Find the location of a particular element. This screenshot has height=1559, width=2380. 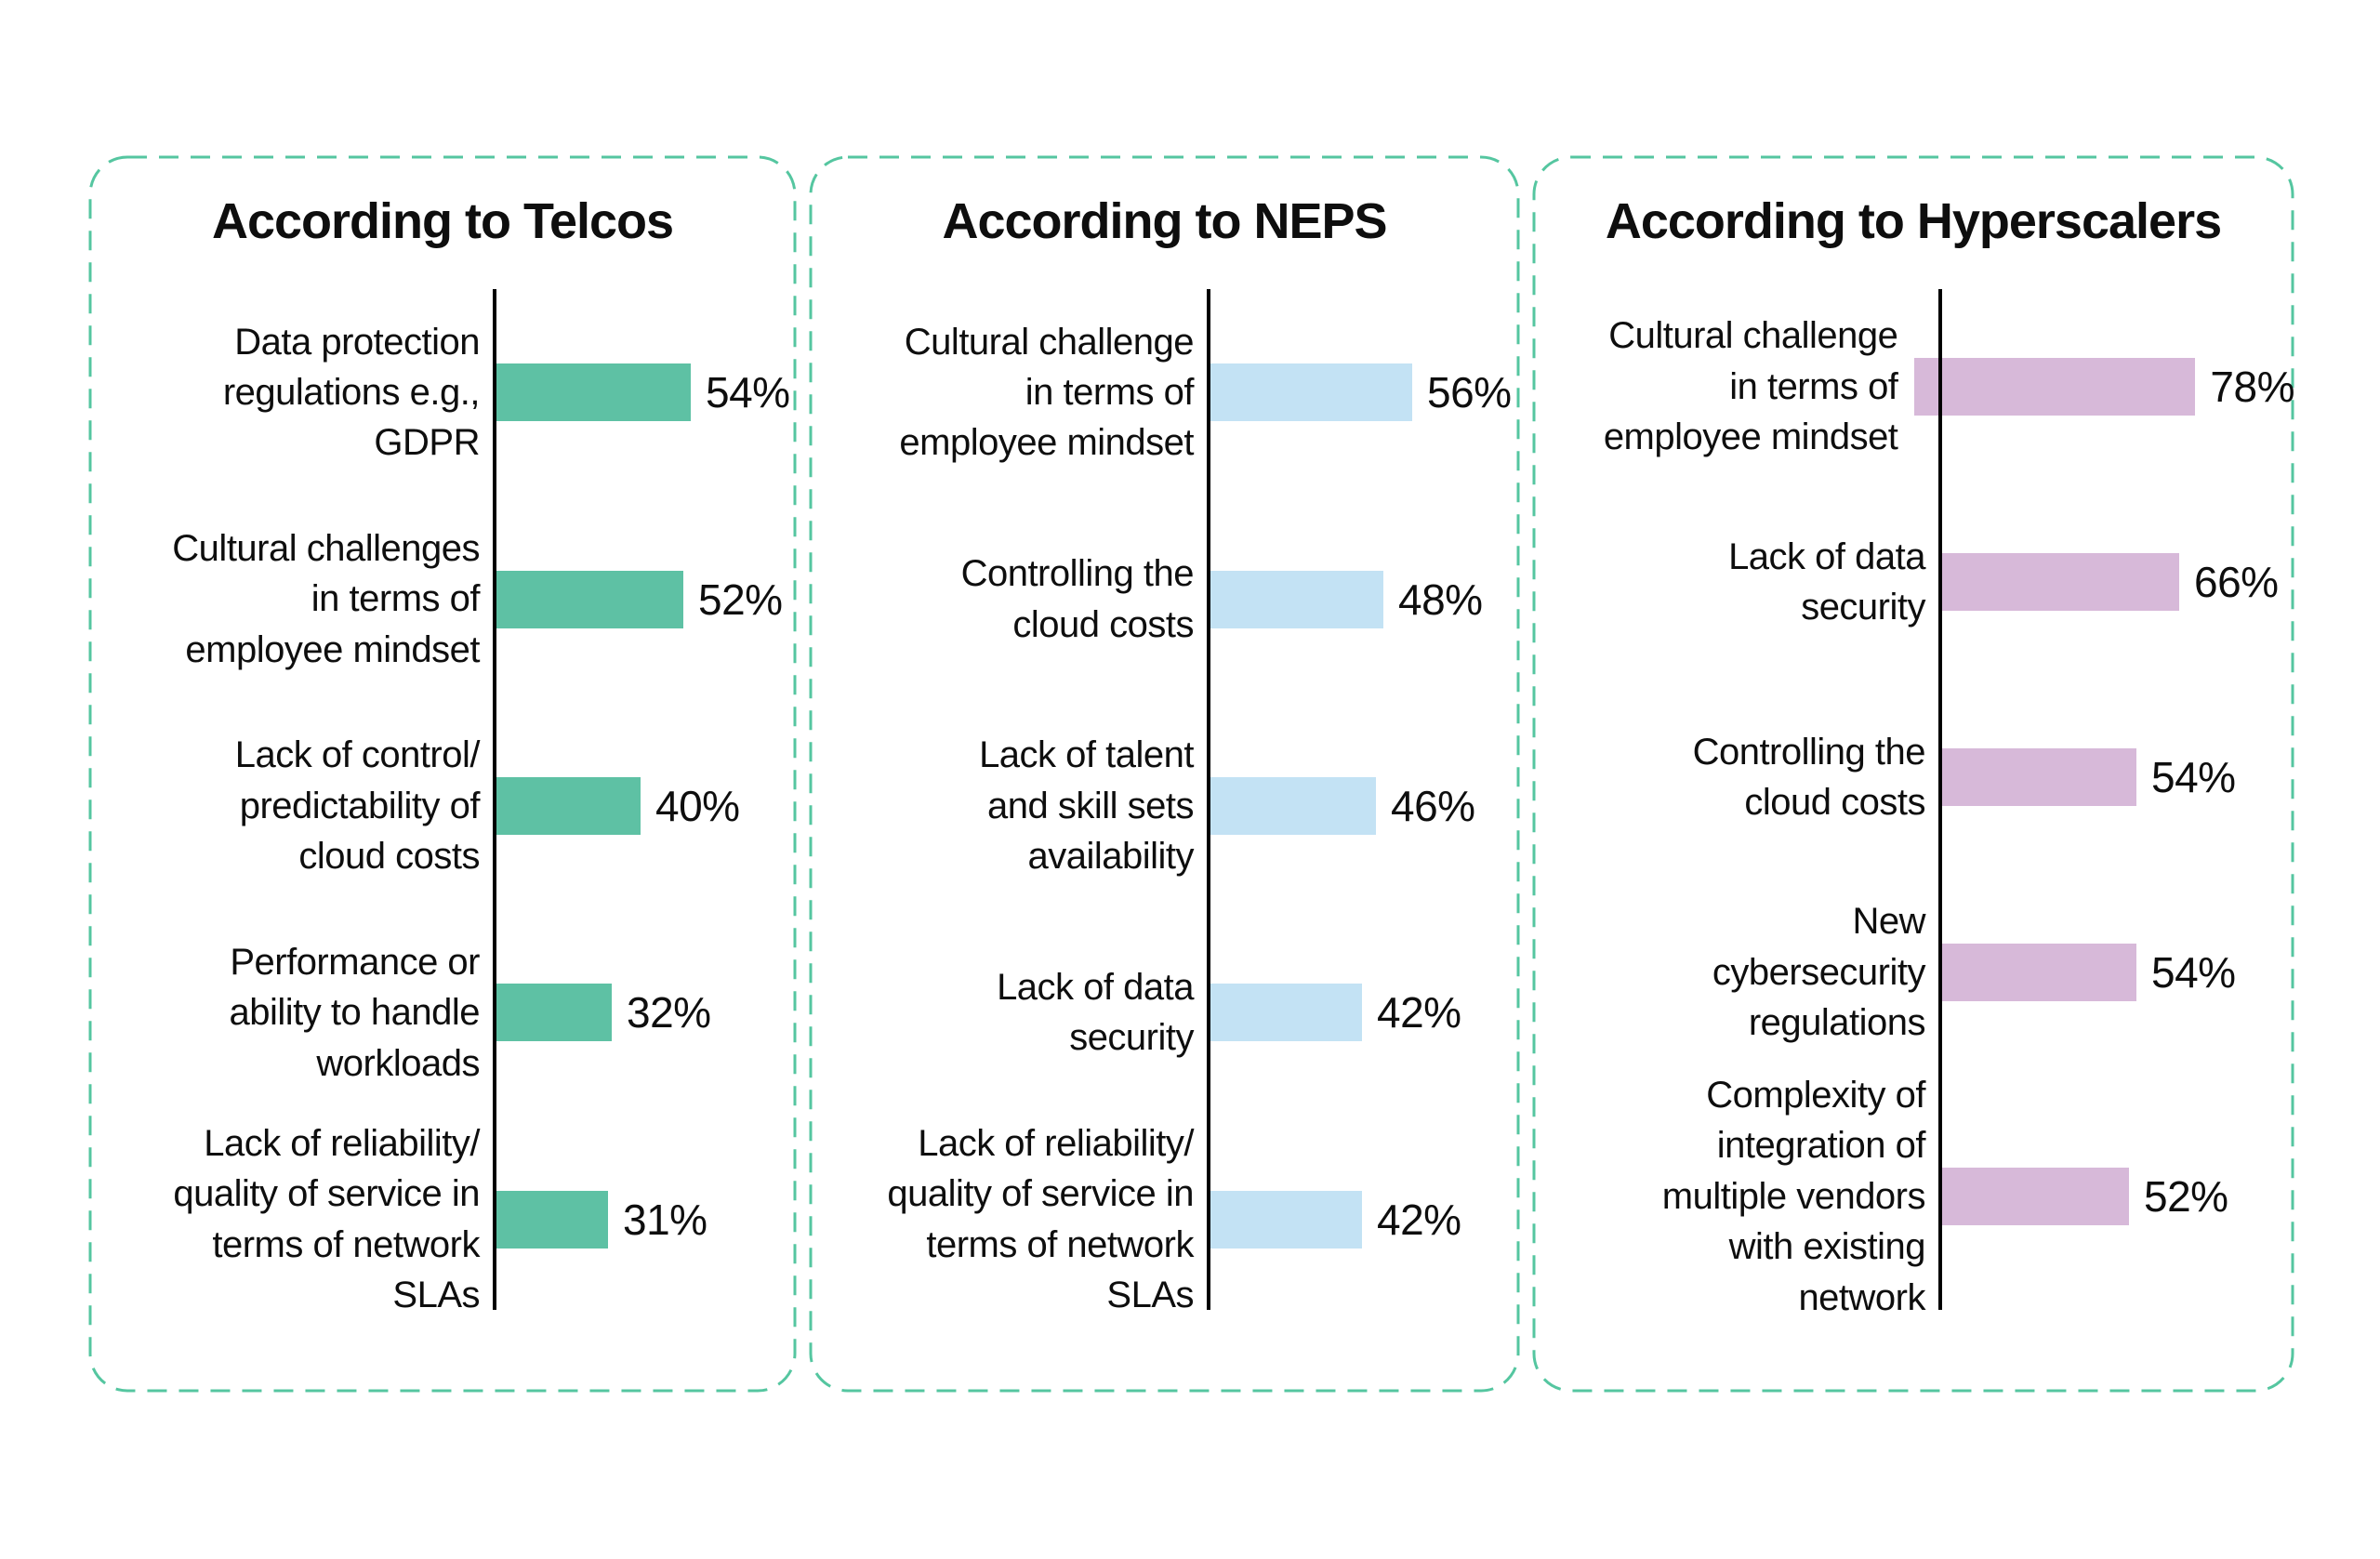

bar-area: 56% is located at coordinates (1359, 392).